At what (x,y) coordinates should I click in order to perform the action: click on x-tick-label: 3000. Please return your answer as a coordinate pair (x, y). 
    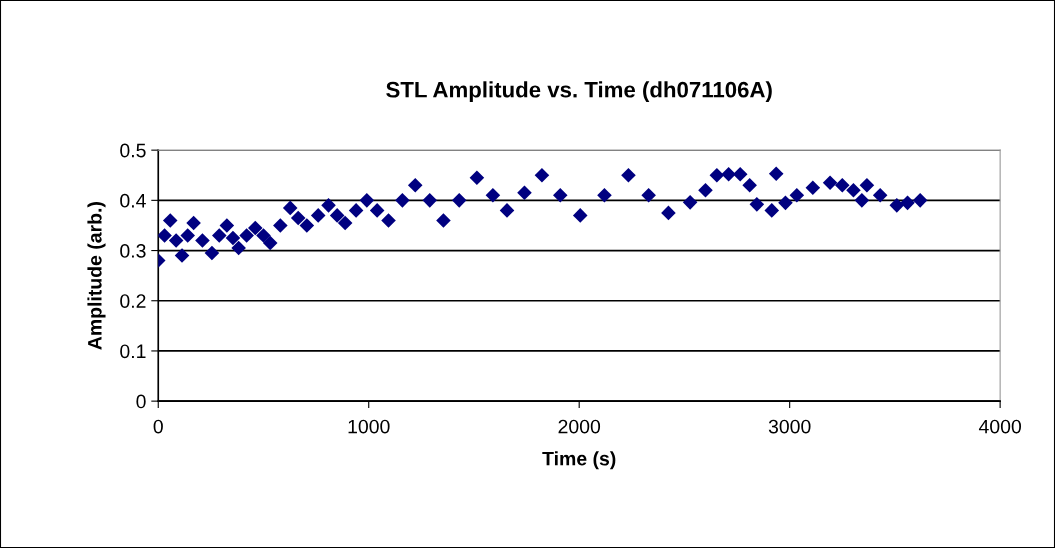
    Looking at the image, I should click on (789, 426).